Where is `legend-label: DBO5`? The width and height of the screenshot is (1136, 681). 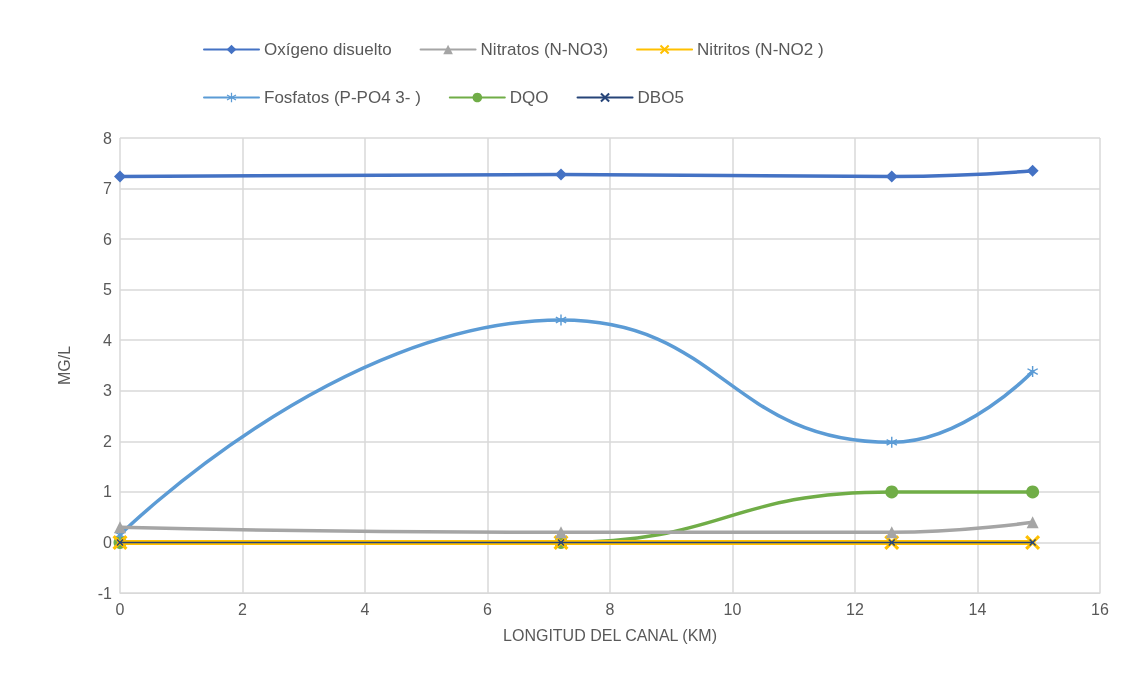
legend-label: DBO5 is located at coordinates (660, 97).